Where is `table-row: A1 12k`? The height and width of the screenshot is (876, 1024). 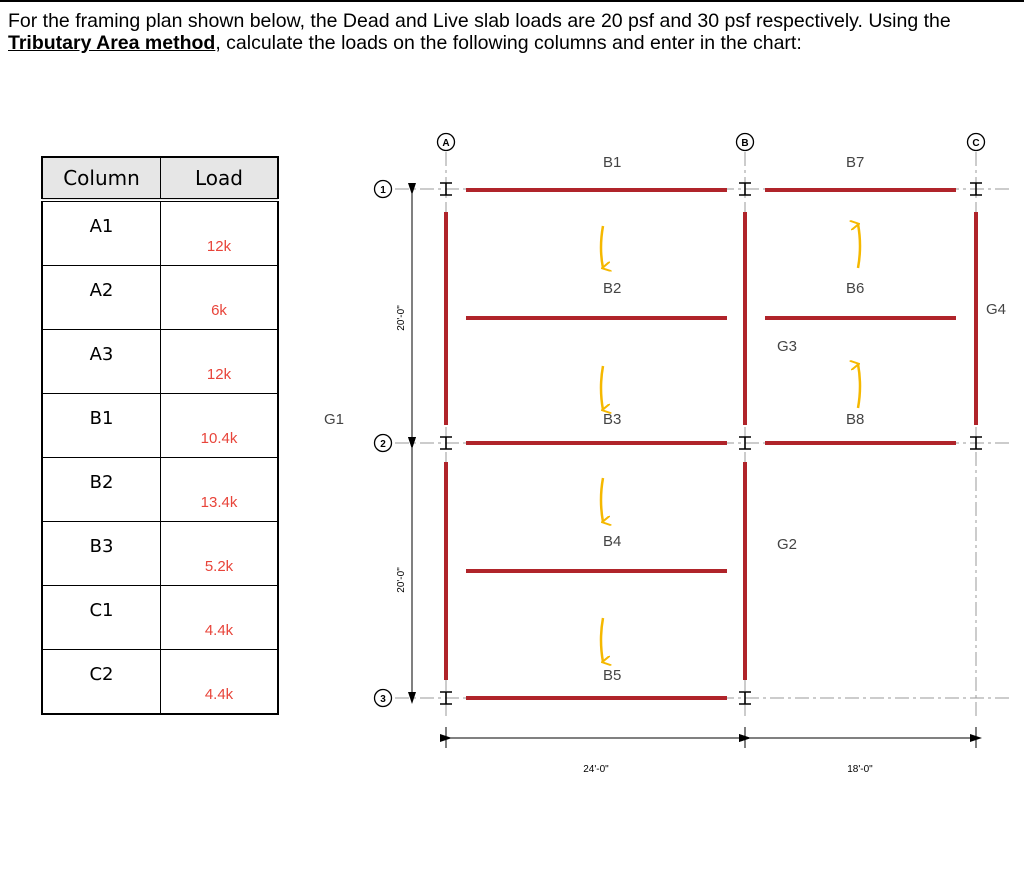
table-row: A1 12k is located at coordinates (160, 232).